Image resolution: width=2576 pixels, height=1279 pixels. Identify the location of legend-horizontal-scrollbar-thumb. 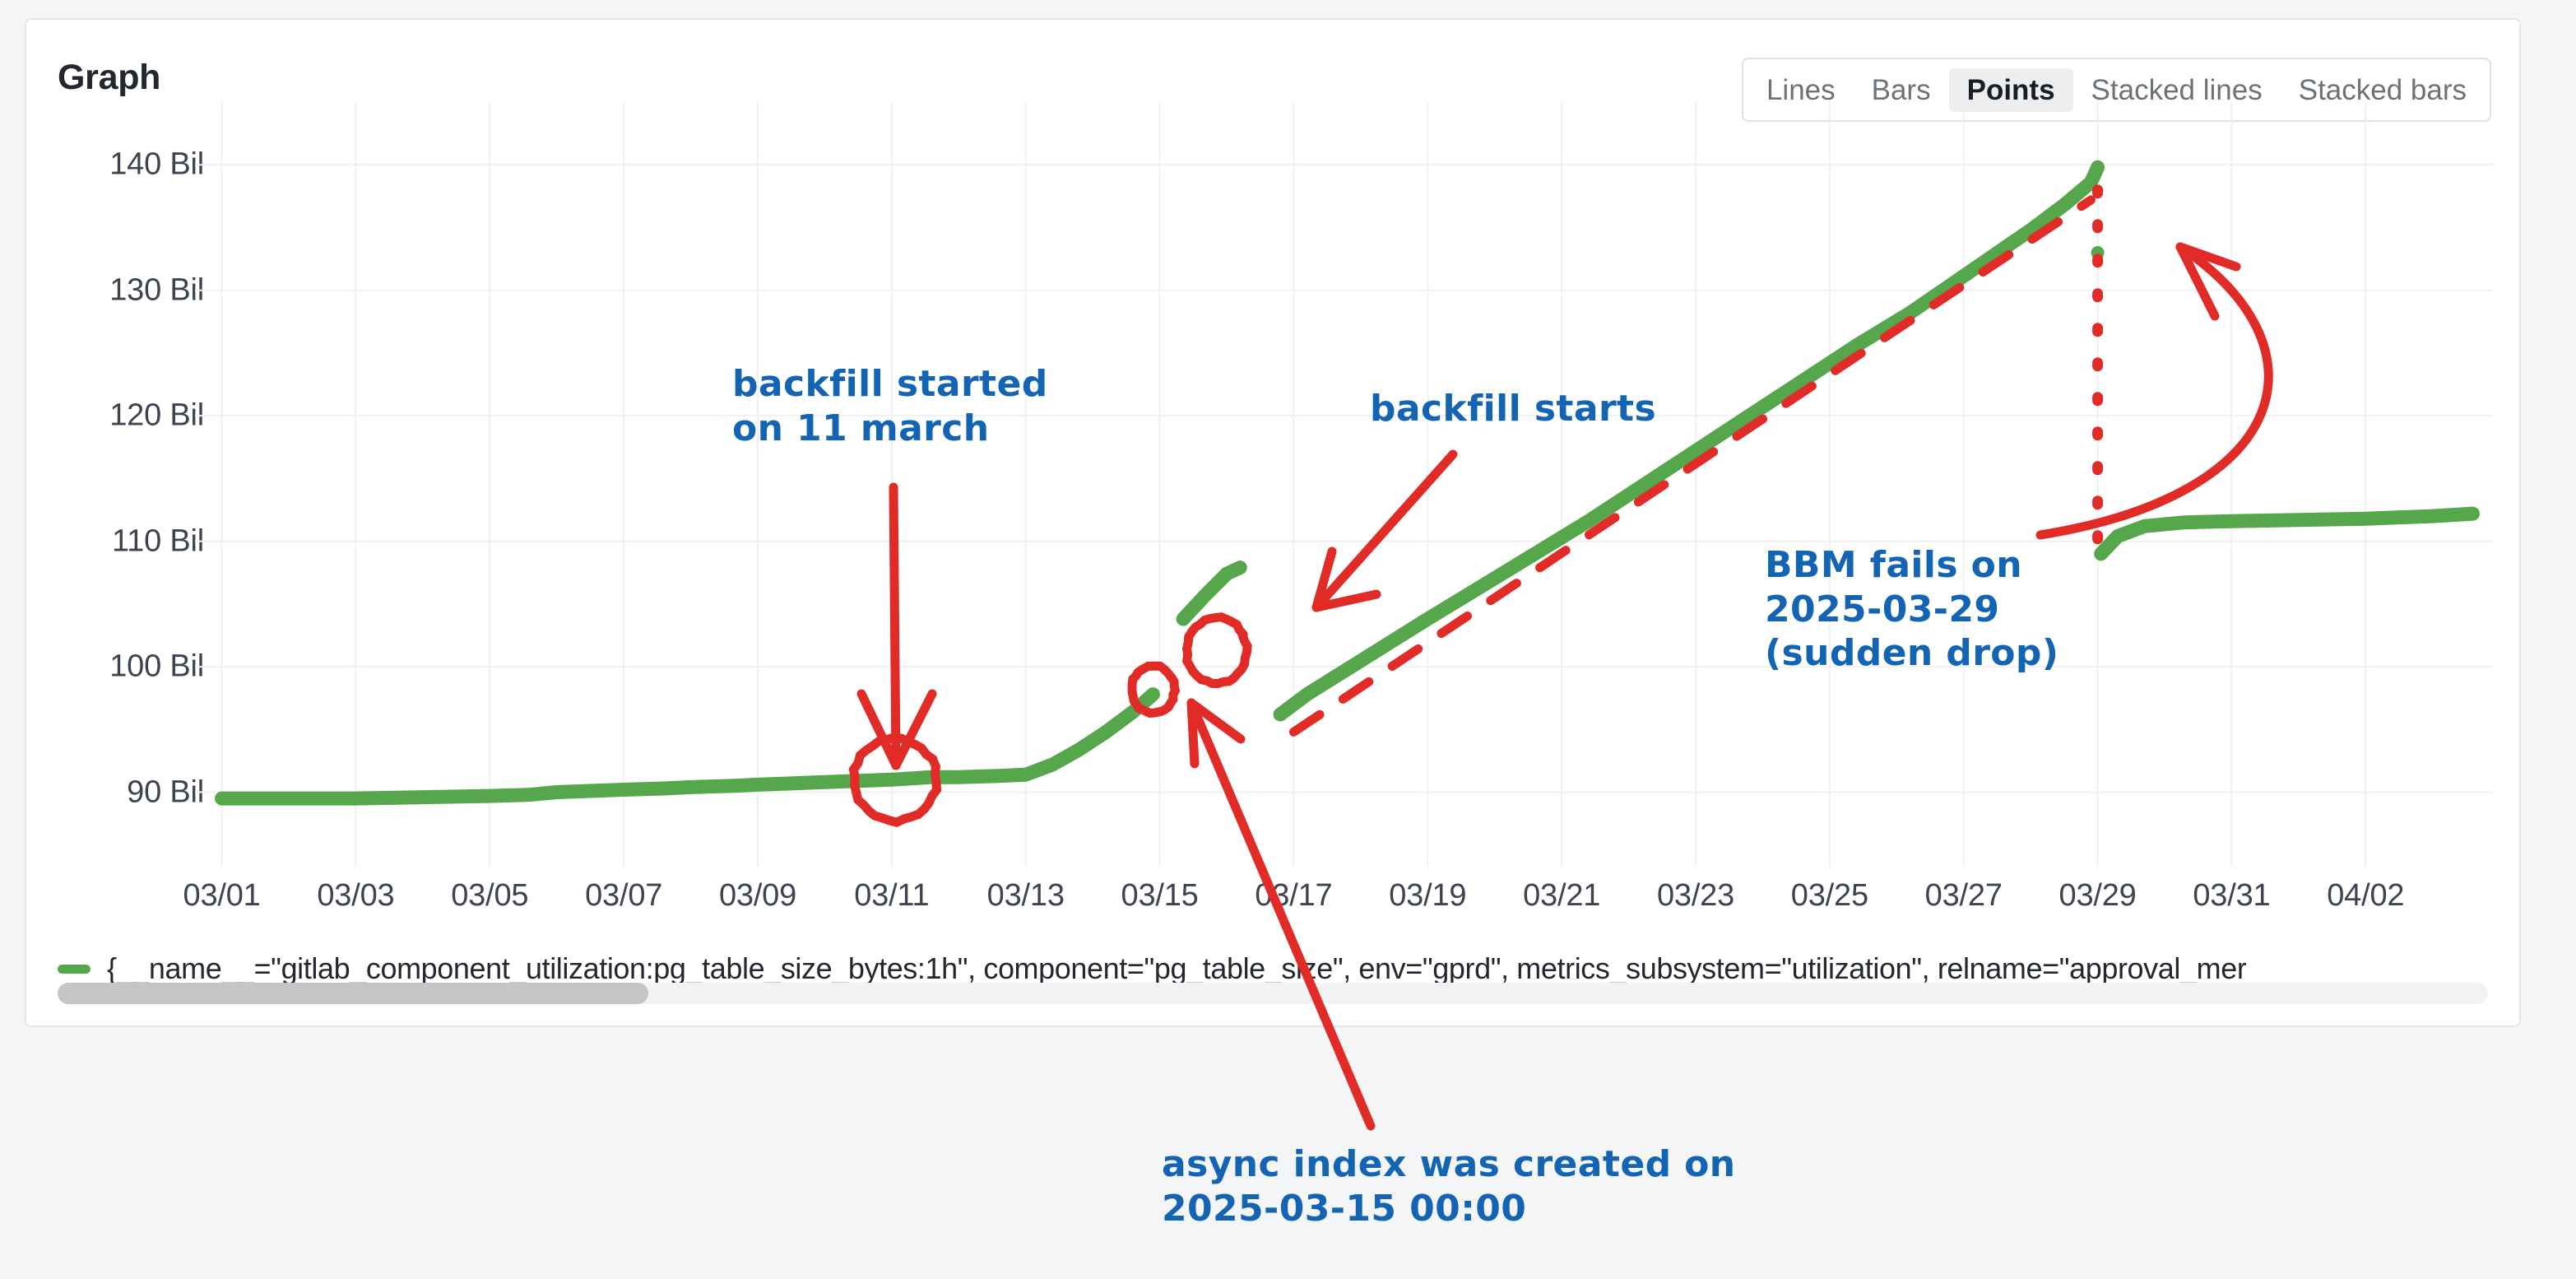
(353, 993).